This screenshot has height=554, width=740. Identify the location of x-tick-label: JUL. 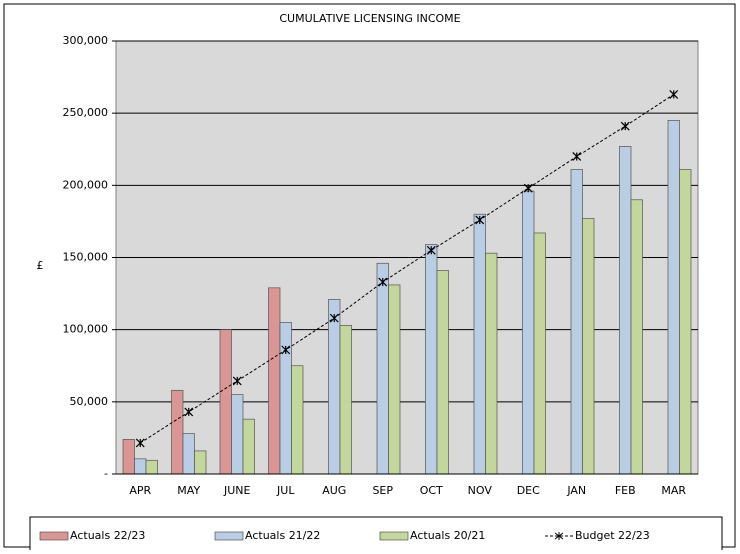
(285, 490).